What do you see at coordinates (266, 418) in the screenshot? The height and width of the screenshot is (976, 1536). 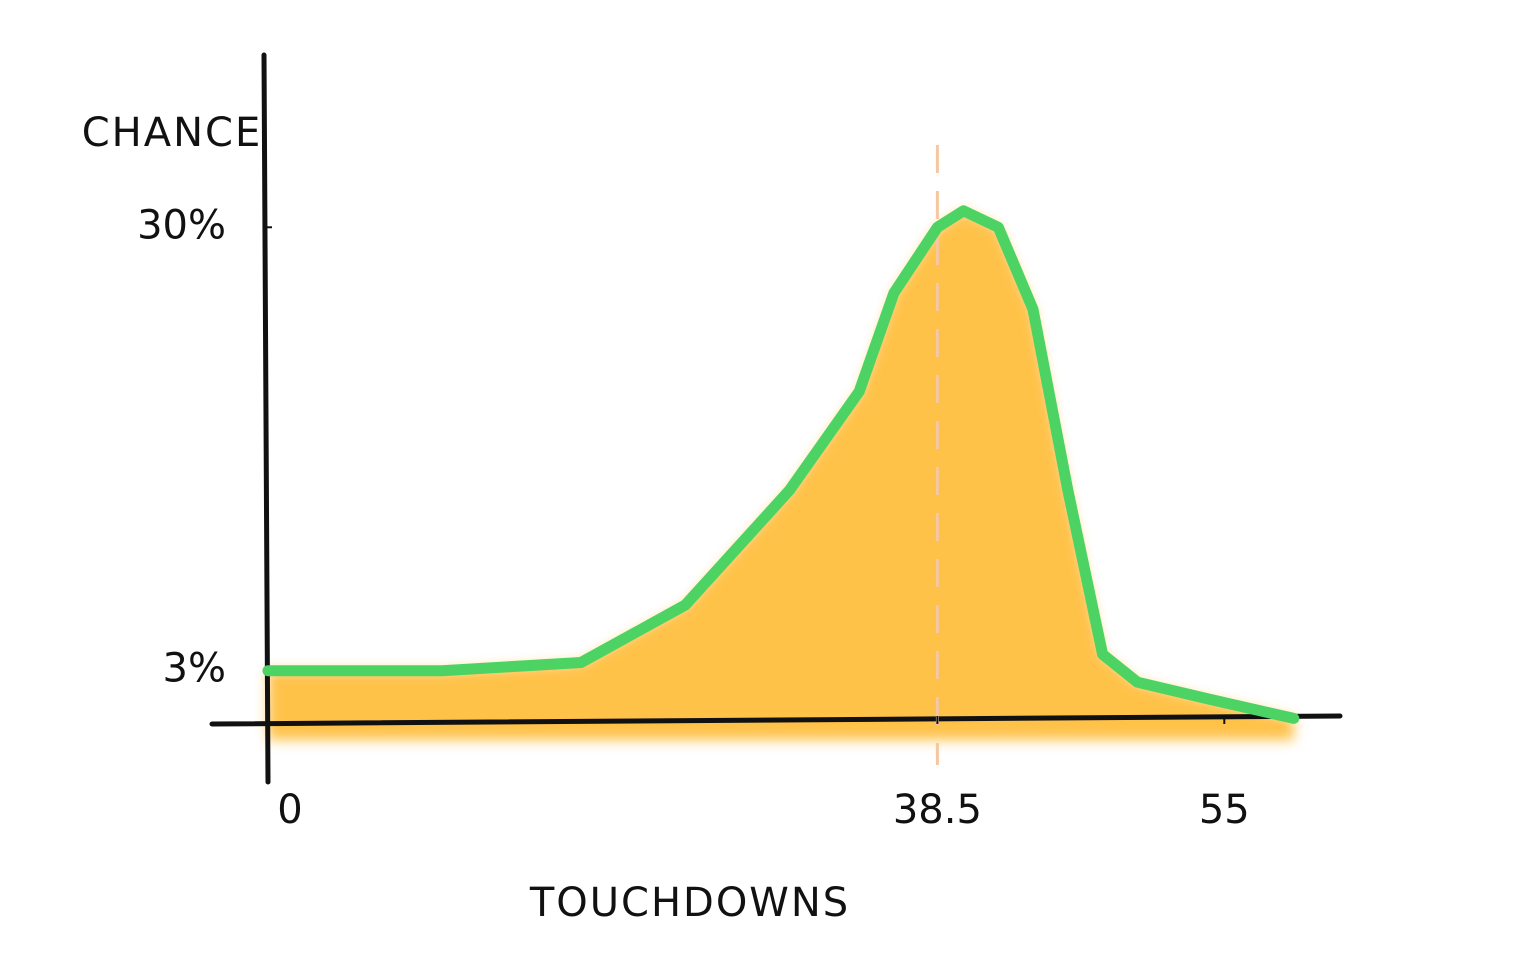 I see `y-axis` at bounding box center [266, 418].